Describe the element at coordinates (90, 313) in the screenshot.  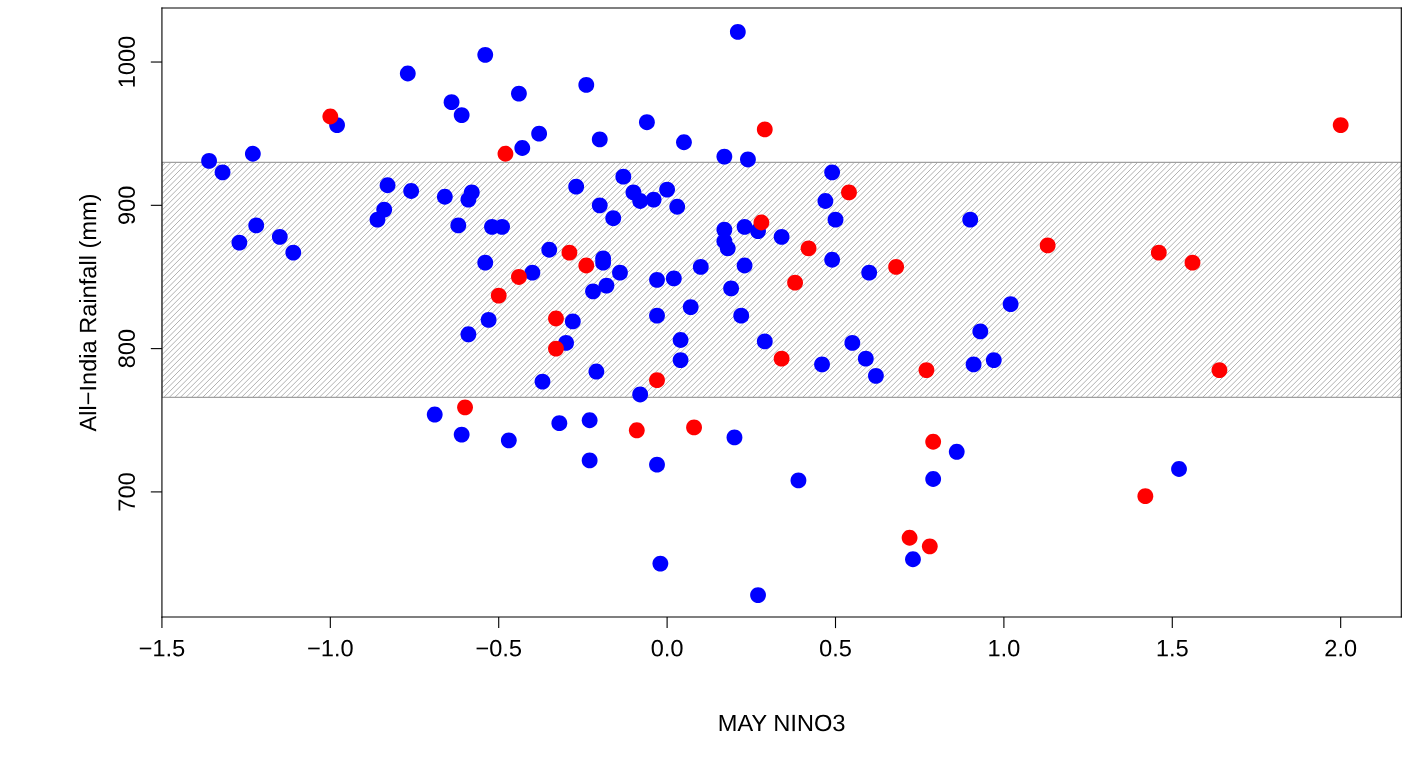
I see `y-axis-title: All−India Rainfall (mm)` at that location.